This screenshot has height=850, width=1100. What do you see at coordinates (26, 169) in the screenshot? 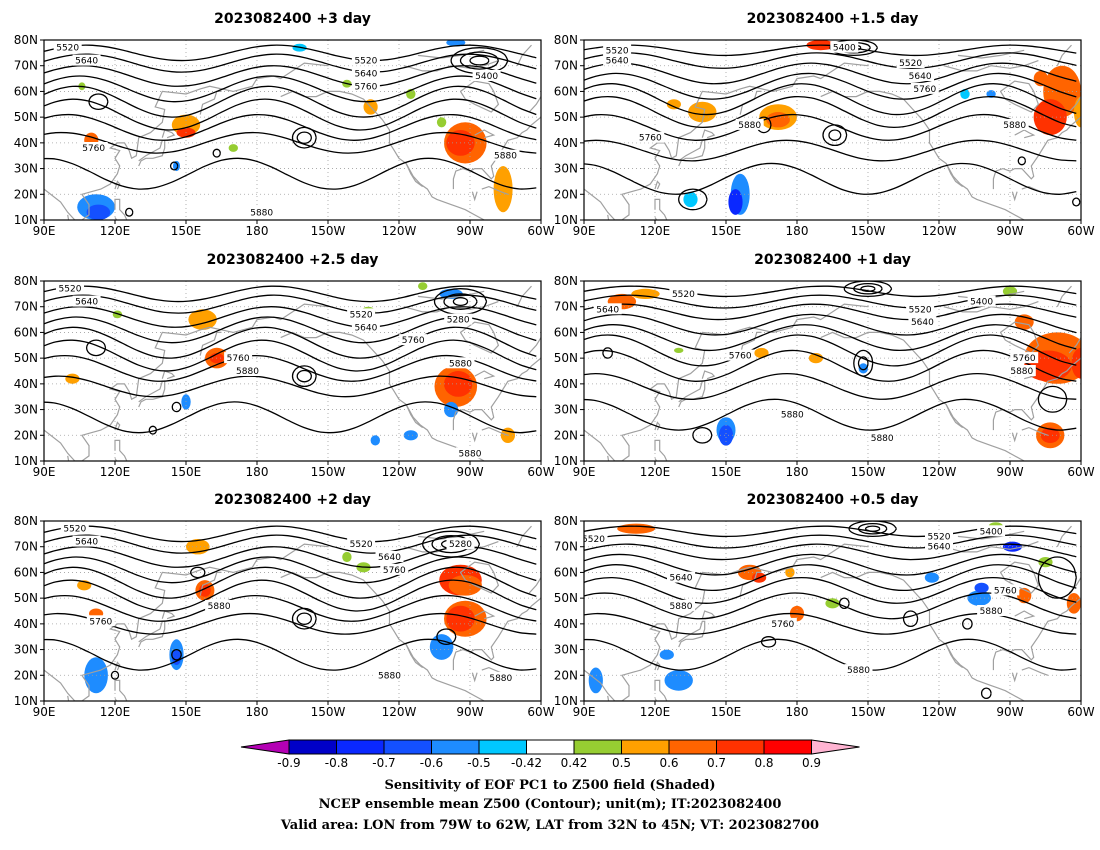
I see `lat-tick-label: 30N` at bounding box center [26, 169].